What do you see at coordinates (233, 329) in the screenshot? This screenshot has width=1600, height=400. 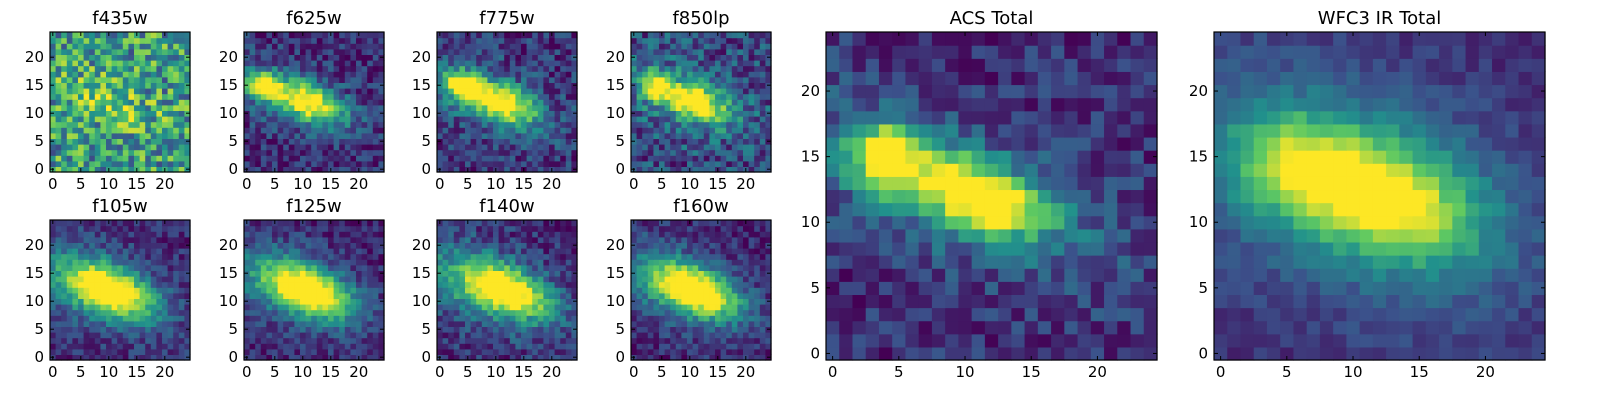 I see `y-tick-label: 5` at bounding box center [233, 329].